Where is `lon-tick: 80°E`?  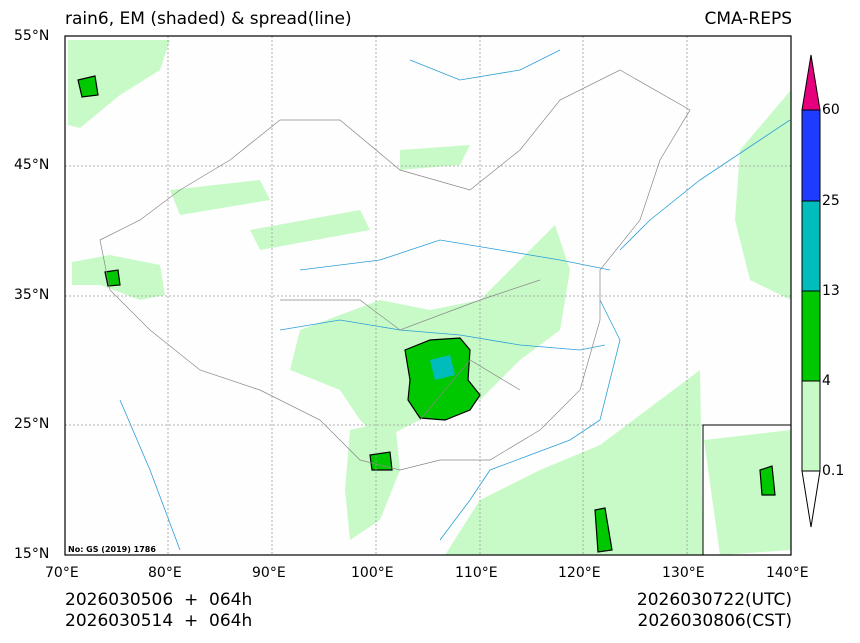
lon-tick: 80°E is located at coordinates (165, 573).